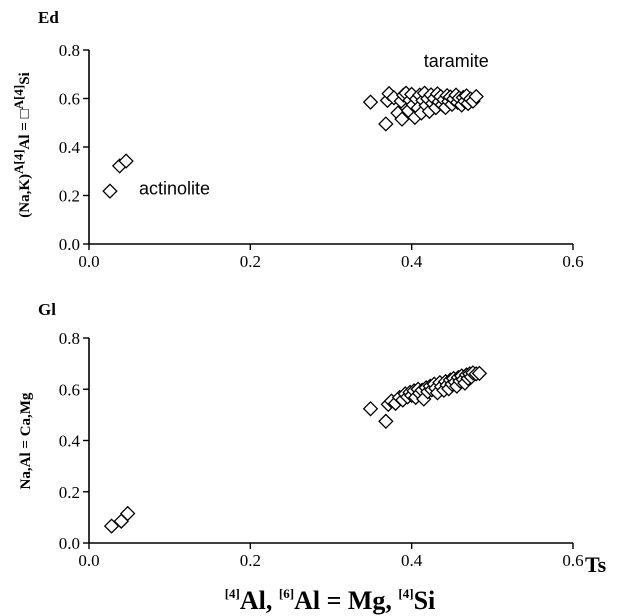 This screenshot has height=616, width=630. I want to click on x-axis-title: [4]Al, [6]Al = Mg, [4]Si, so click(330, 600).